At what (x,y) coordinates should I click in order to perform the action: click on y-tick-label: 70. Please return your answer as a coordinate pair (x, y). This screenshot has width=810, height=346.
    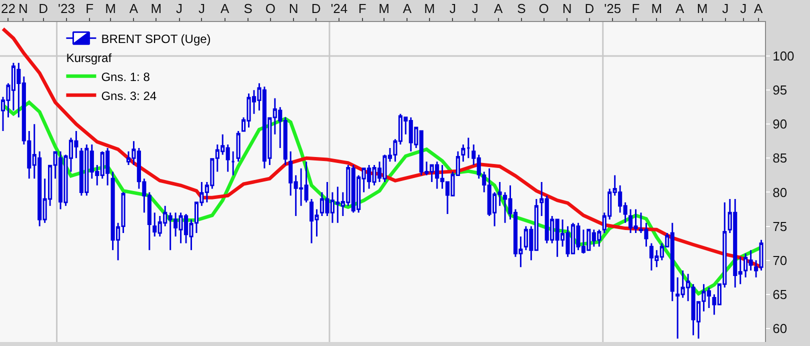
    Looking at the image, I should click on (780, 260).